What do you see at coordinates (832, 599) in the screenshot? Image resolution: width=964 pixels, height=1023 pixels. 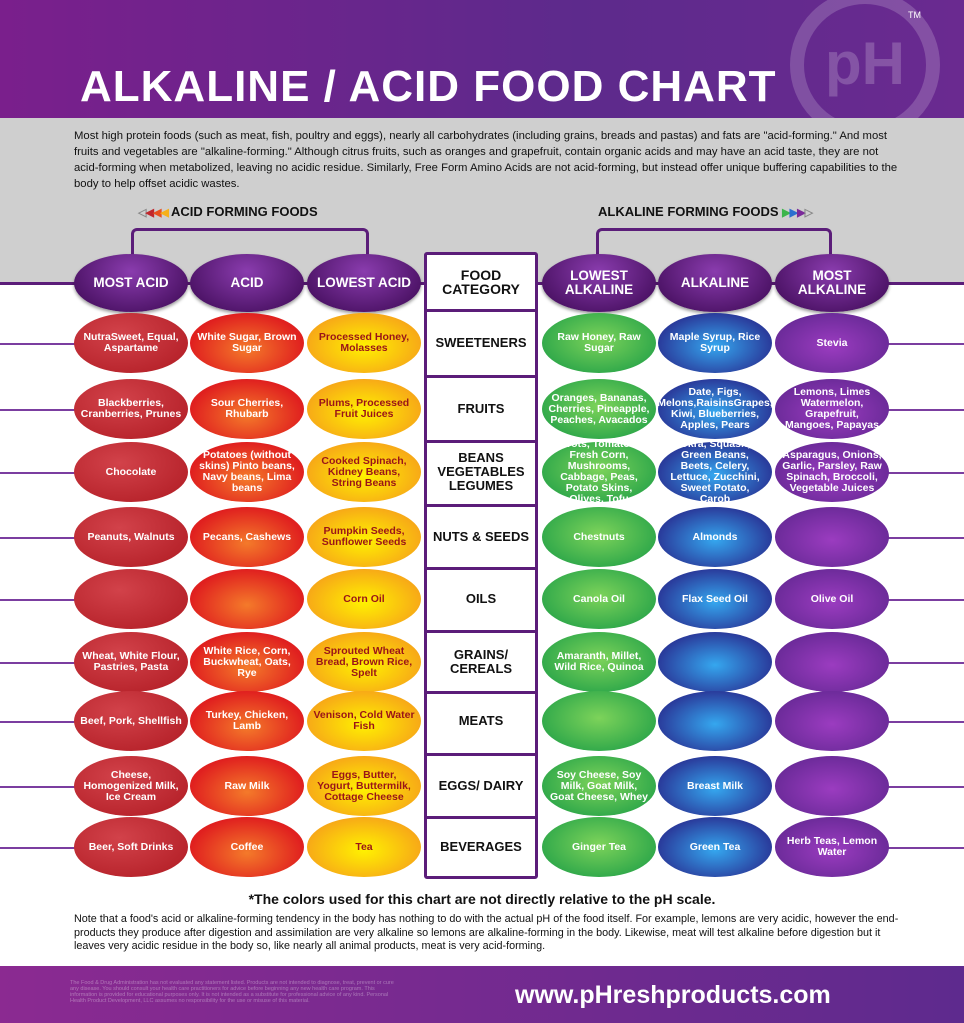 I see `food-cell: Olive Oil` at bounding box center [832, 599].